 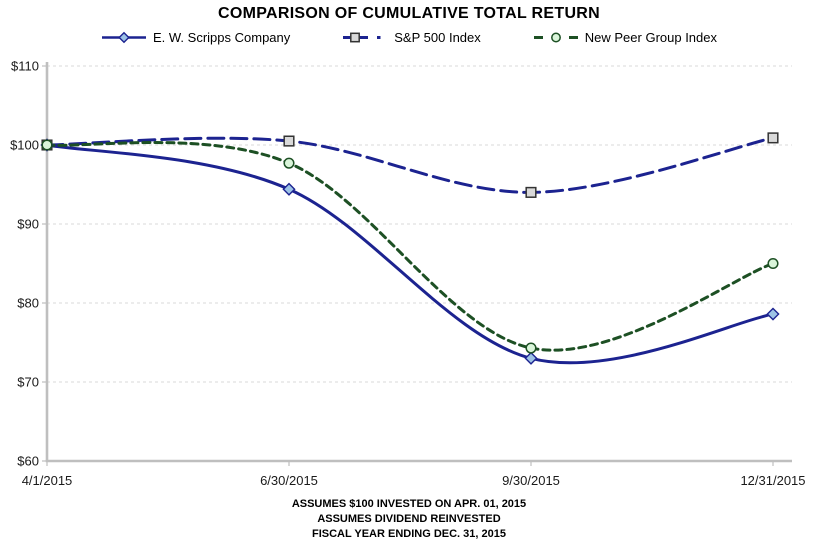 What do you see at coordinates (409, 13) in the screenshot?
I see `chart-title: COMPARISON OF CUMULATIVE TOTAL RETURN` at bounding box center [409, 13].